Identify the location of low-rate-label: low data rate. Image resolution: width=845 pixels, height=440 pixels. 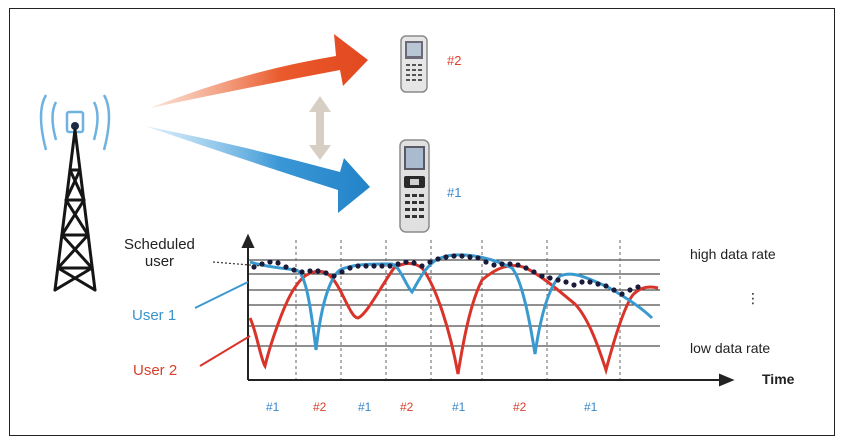
(730, 348).